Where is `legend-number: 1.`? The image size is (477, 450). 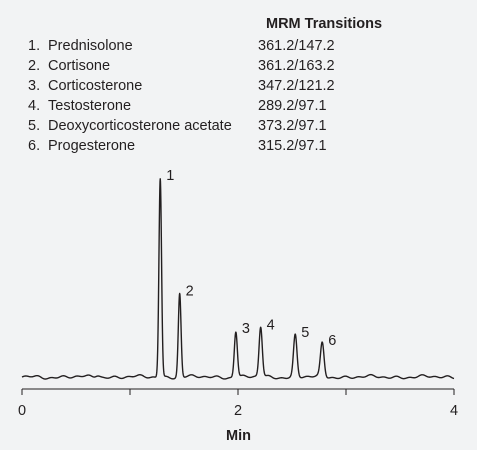
legend-number: 1. is located at coordinates (34, 46).